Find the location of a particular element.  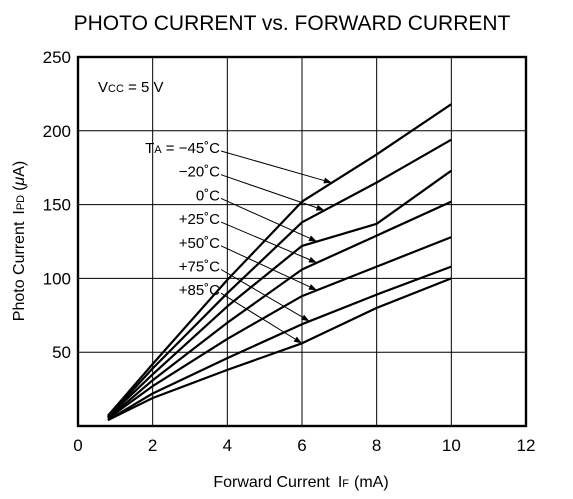

x-axis-label-text: Forward Current is located at coordinates (271, 482).